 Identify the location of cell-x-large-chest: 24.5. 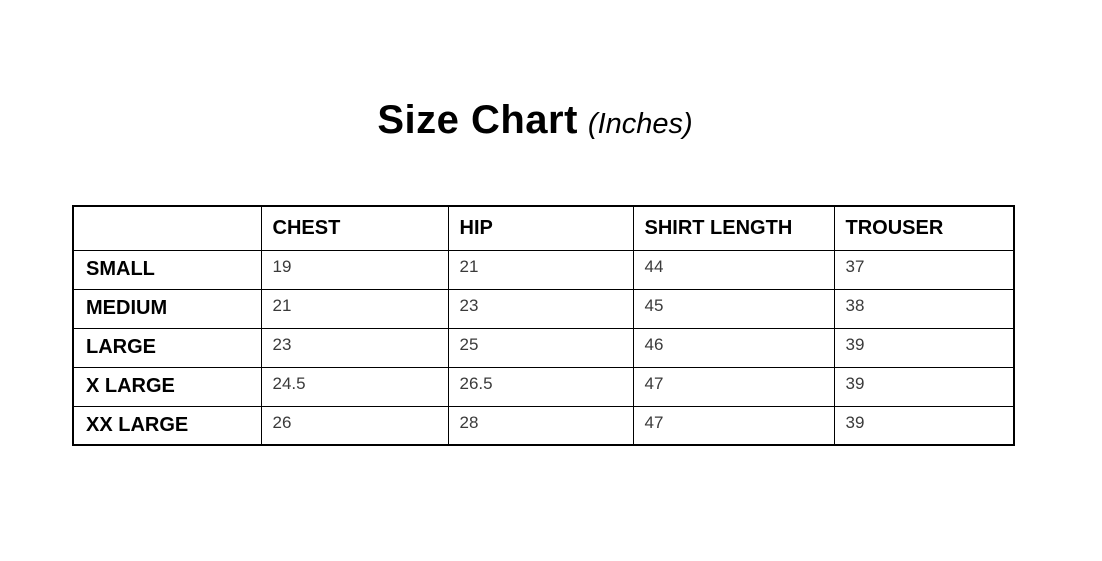
(354, 386).